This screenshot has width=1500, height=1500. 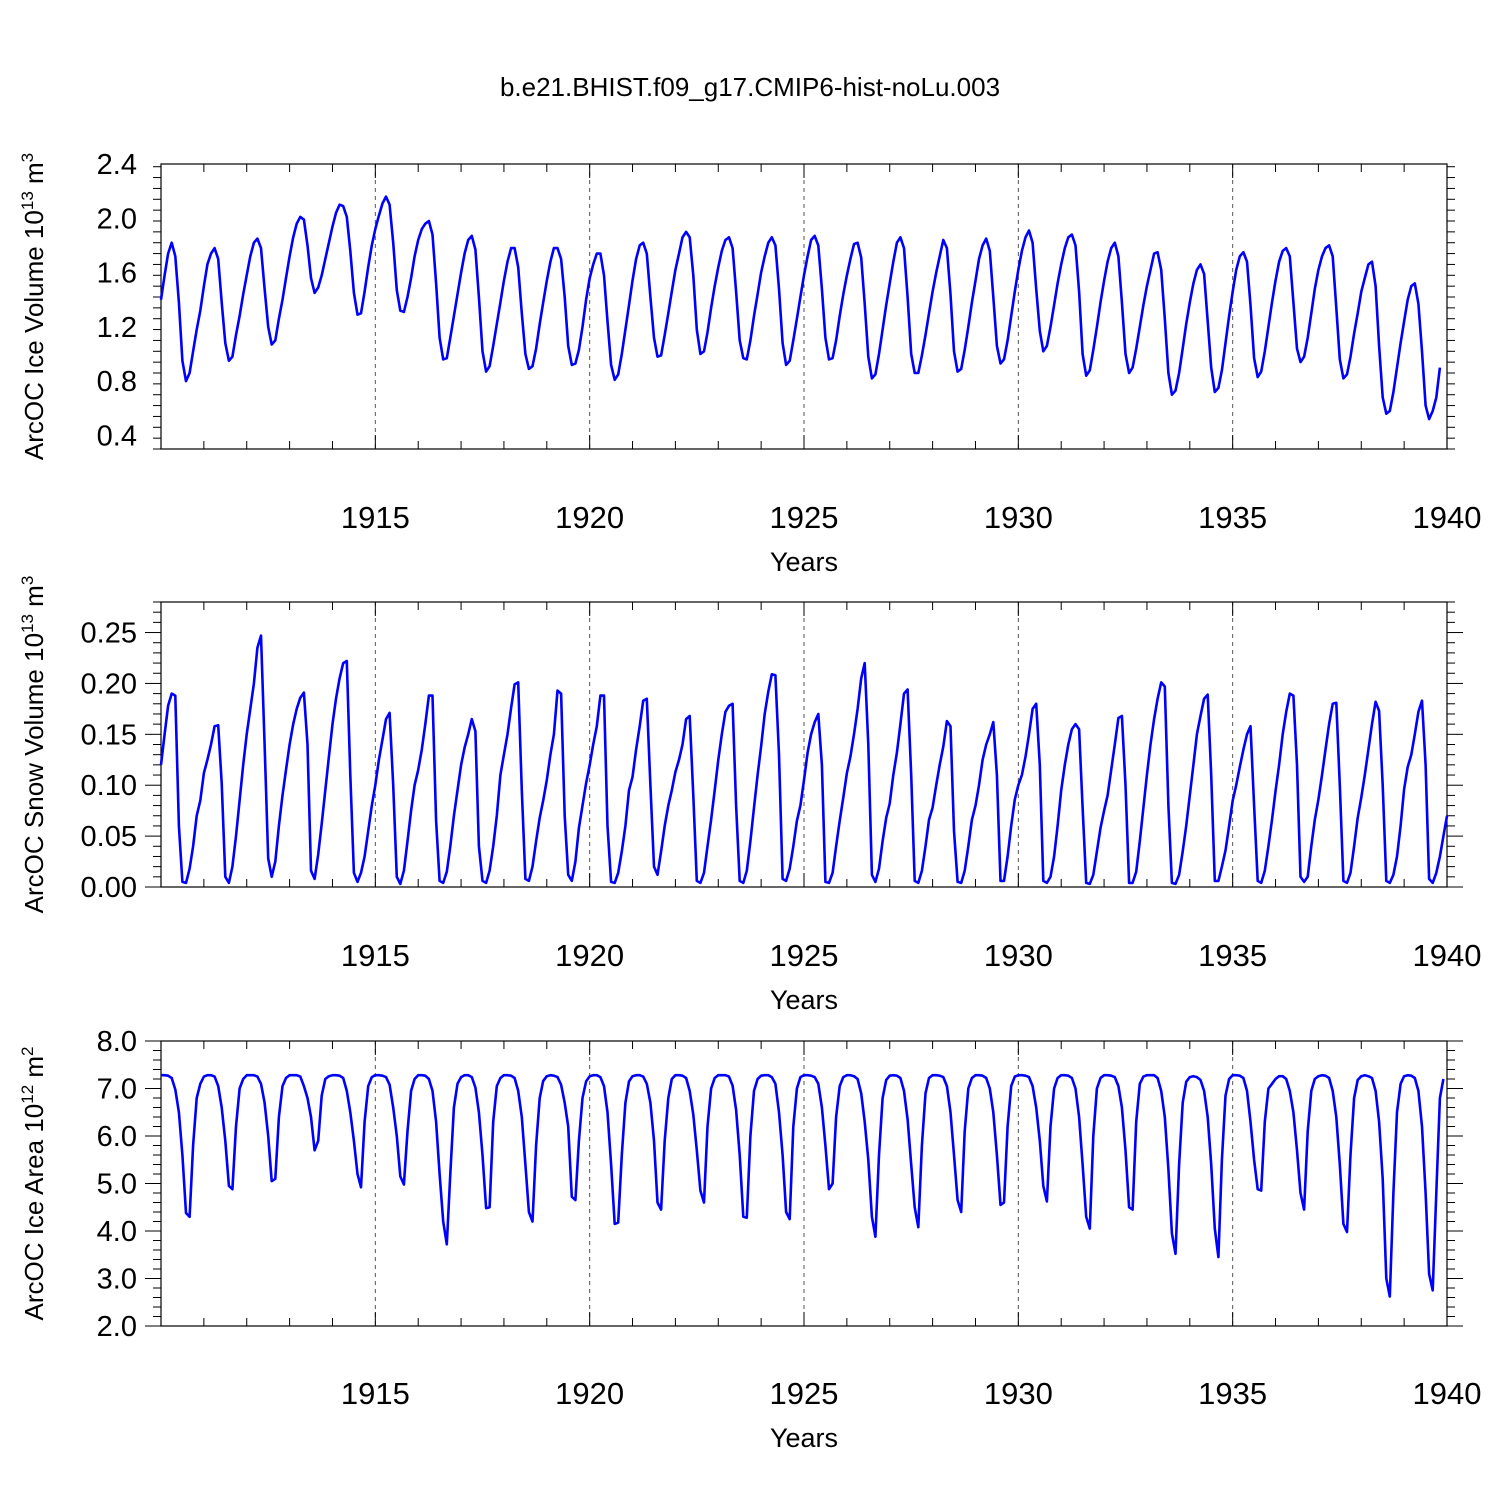 I want to click on y-tick-label: 0.4, so click(x=117, y=436).